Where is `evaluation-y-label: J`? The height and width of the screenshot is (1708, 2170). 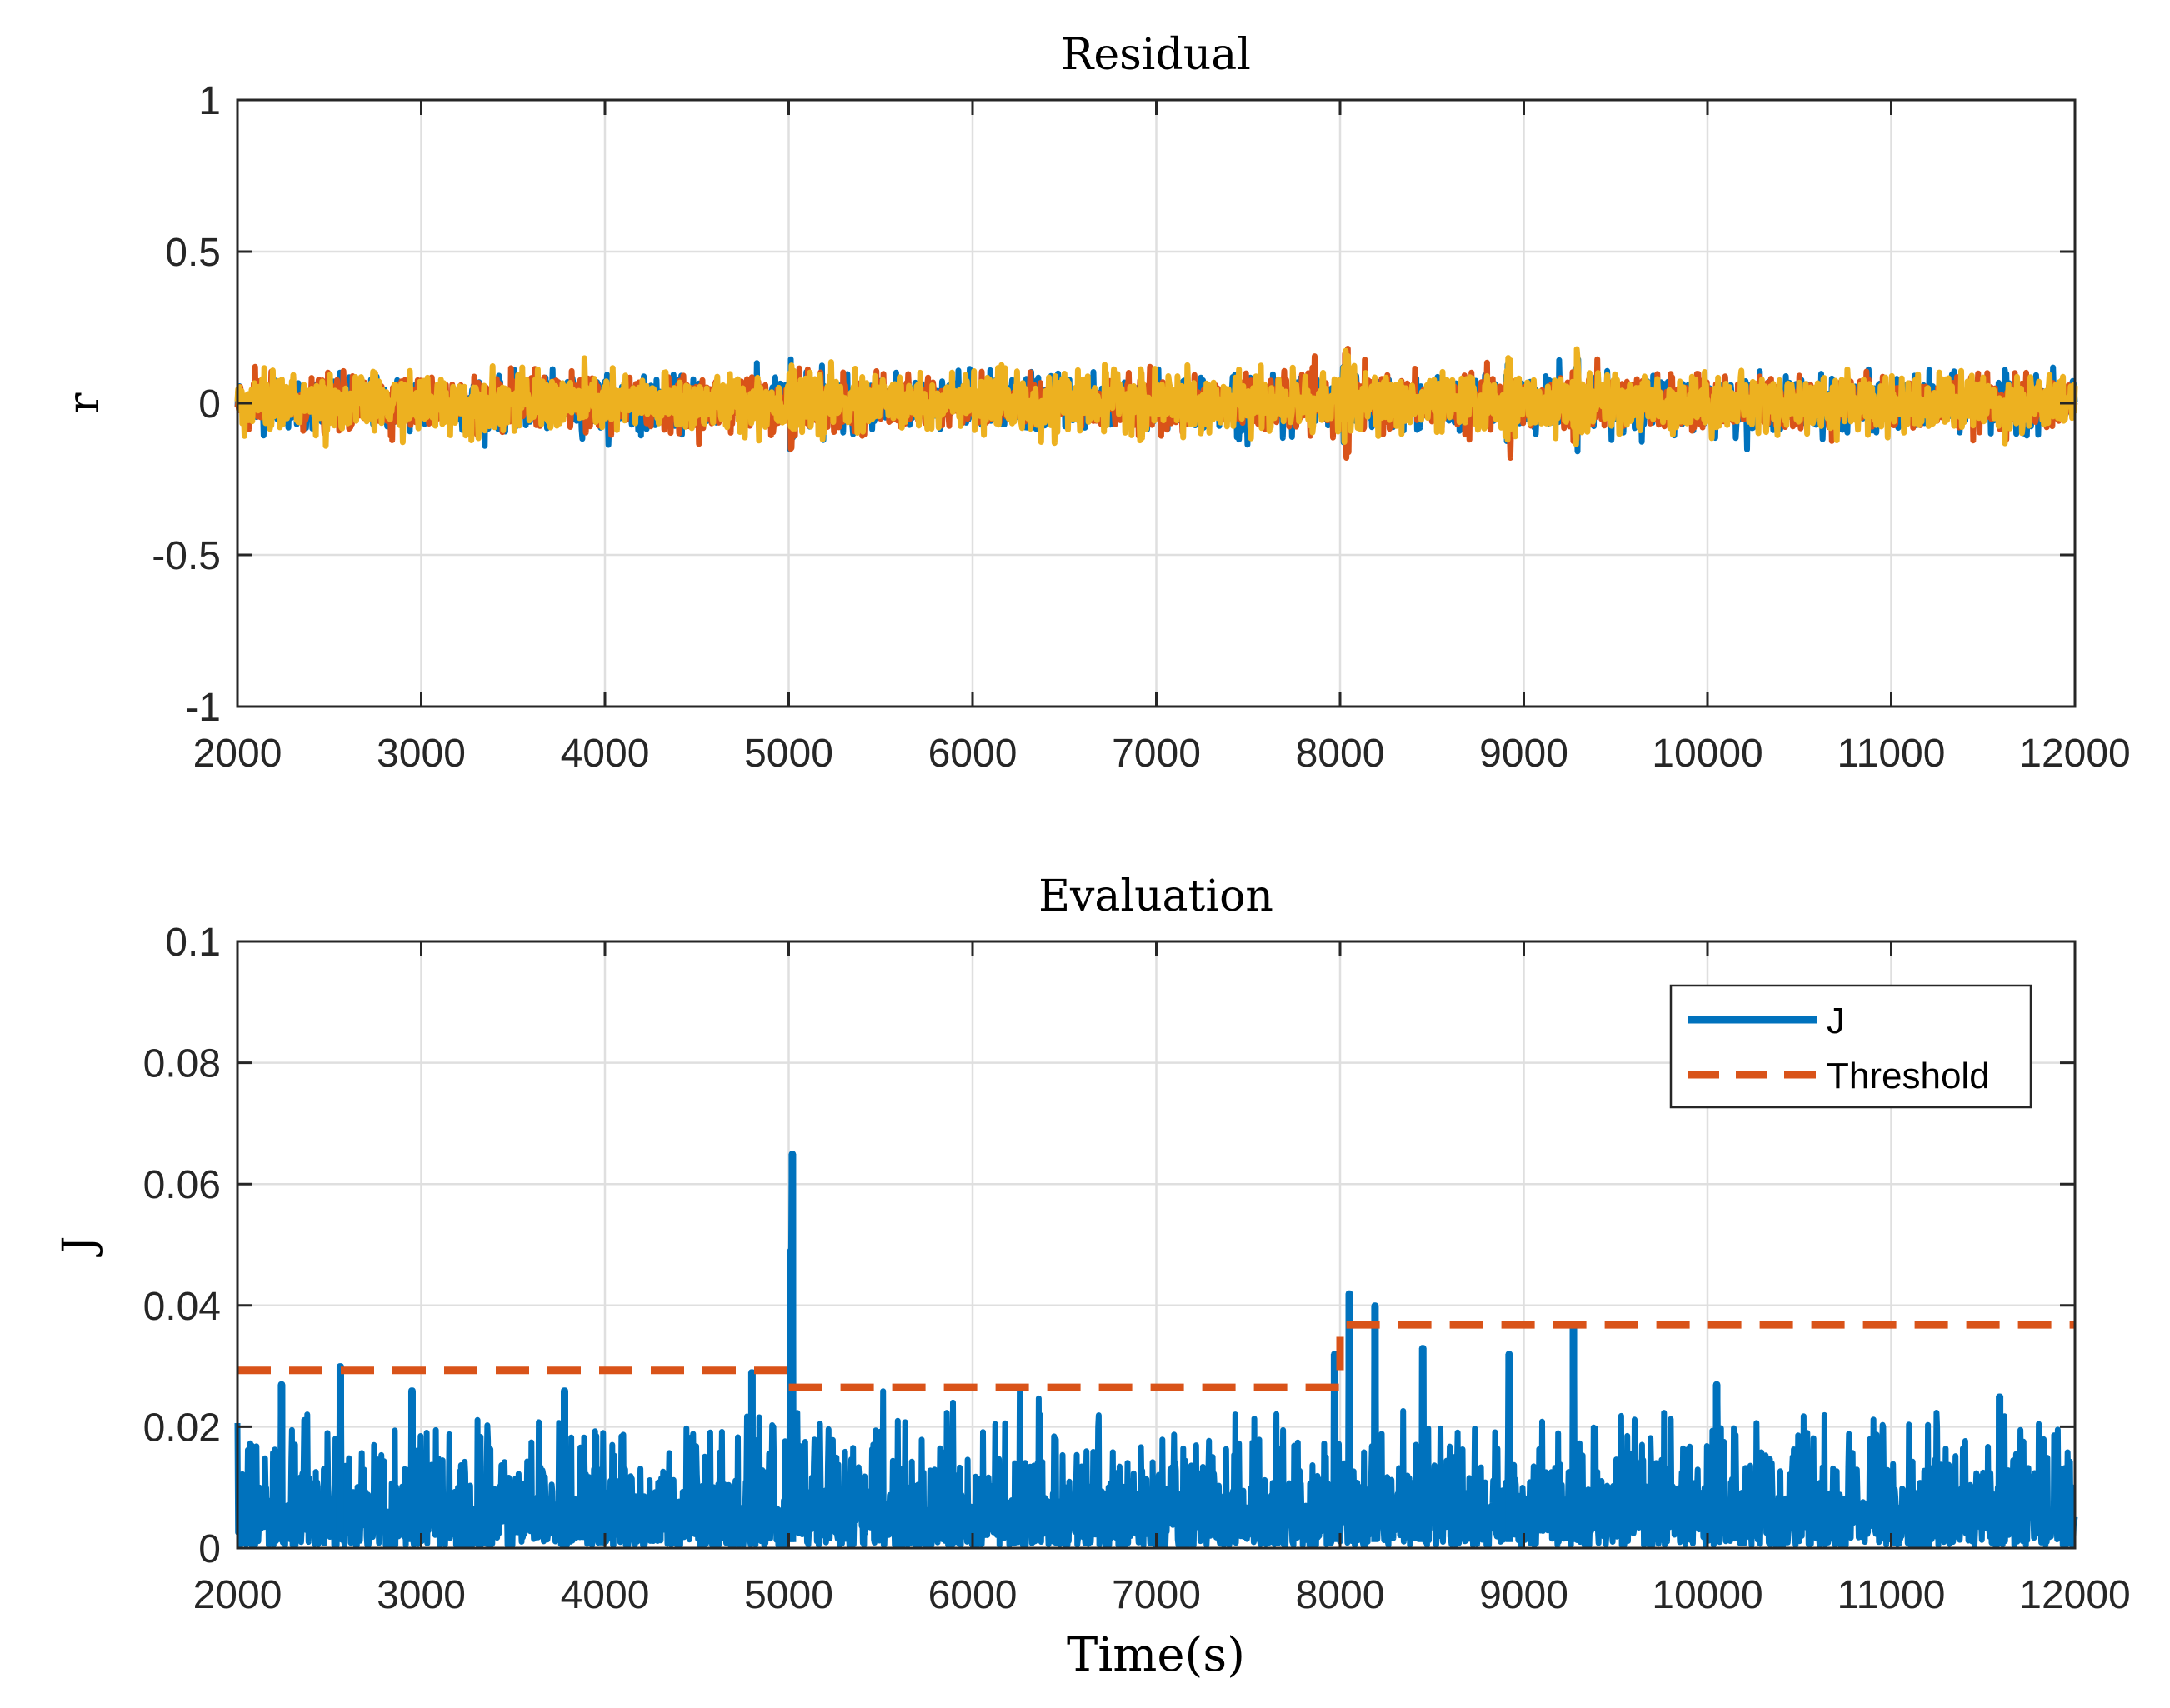 evaluation-y-label: J is located at coordinates (79, 1247).